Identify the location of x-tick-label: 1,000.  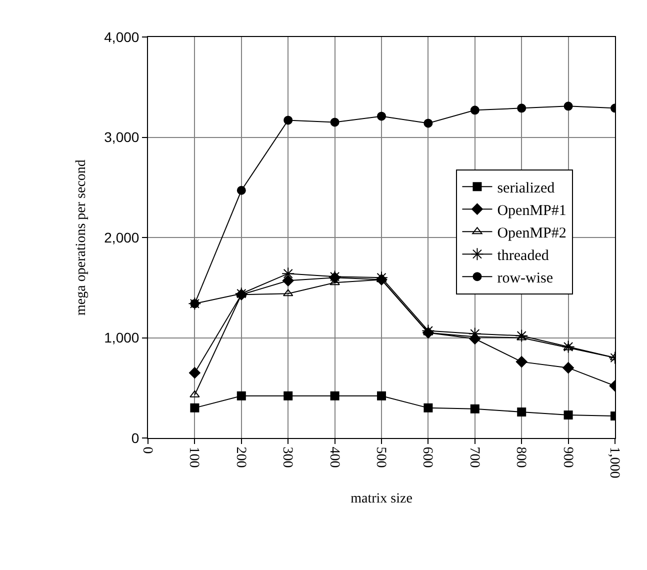
(614, 462).